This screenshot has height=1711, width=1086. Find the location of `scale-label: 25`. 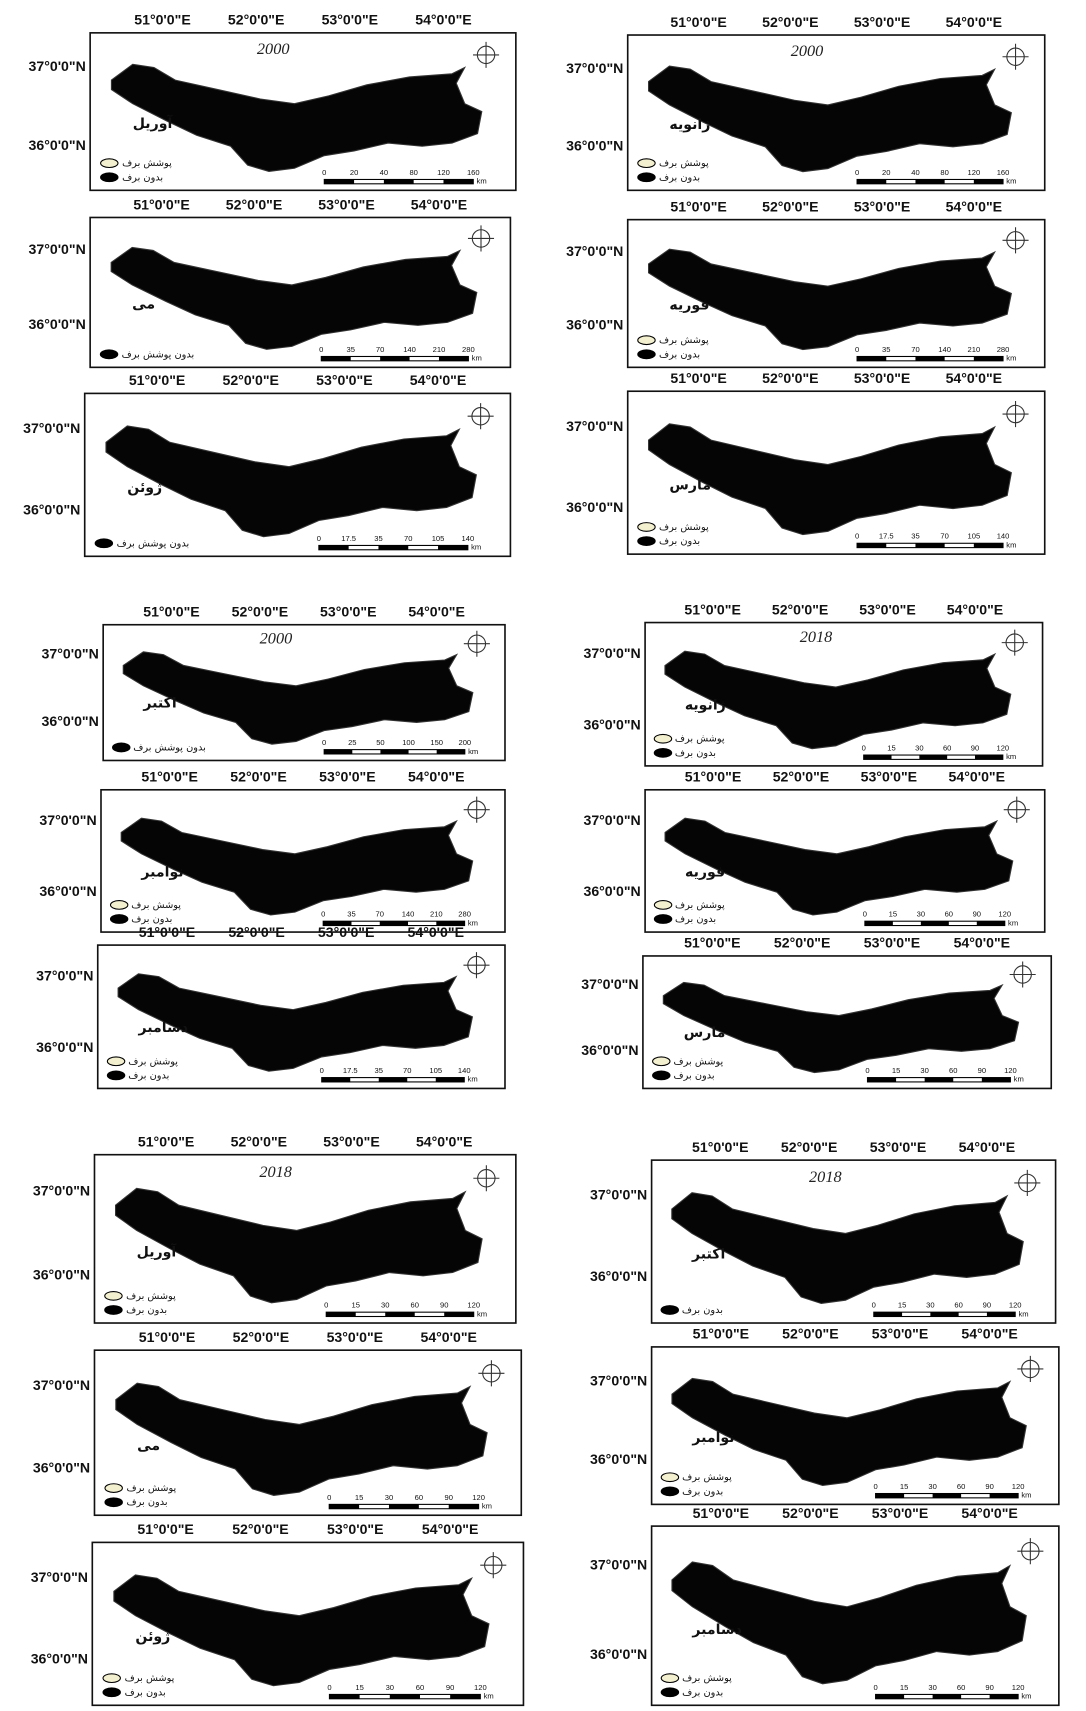

scale-label: 25 is located at coordinates (352, 742).